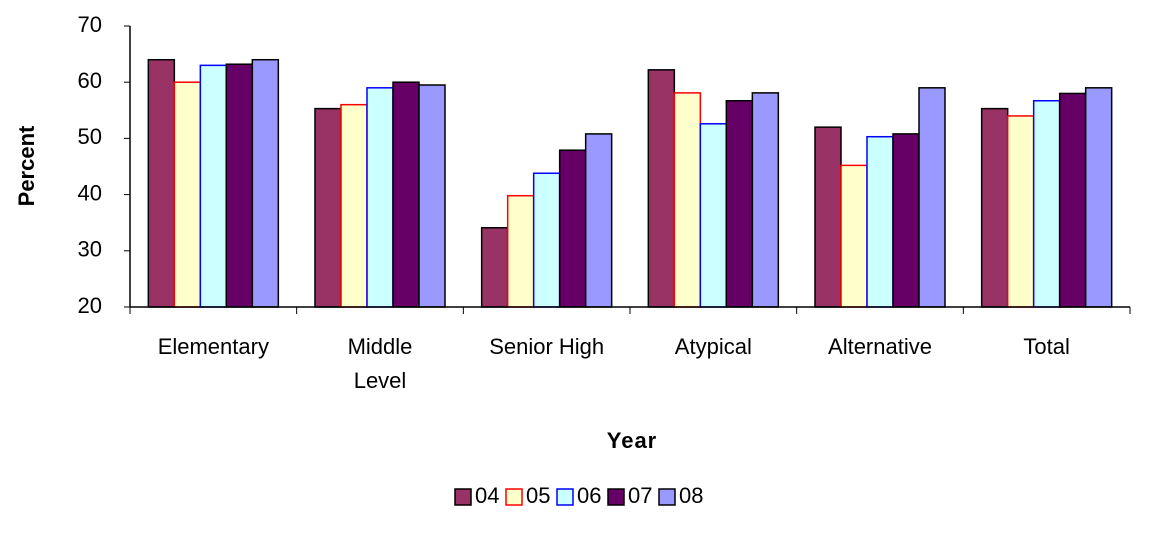 The width and height of the screenshot is (1153, 547). What do you see at coordinates (90, 192) in the screenshot?
I see `y-tick-label: 40` at bounding box center [90, 192].